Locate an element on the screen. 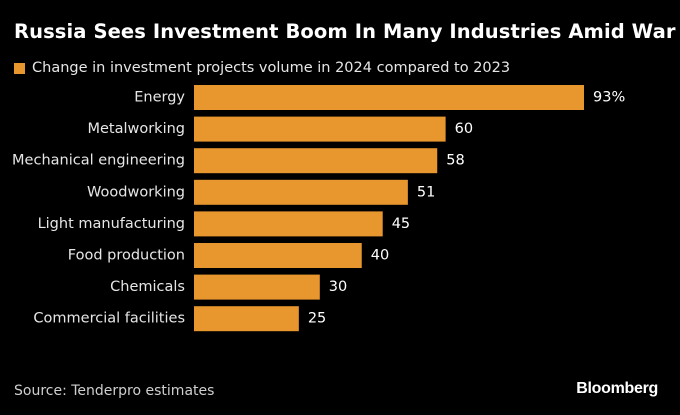 The height and width of the screenshot is (415, 680). category-label: Mechanical engineering is located at coordinates (98, 161).